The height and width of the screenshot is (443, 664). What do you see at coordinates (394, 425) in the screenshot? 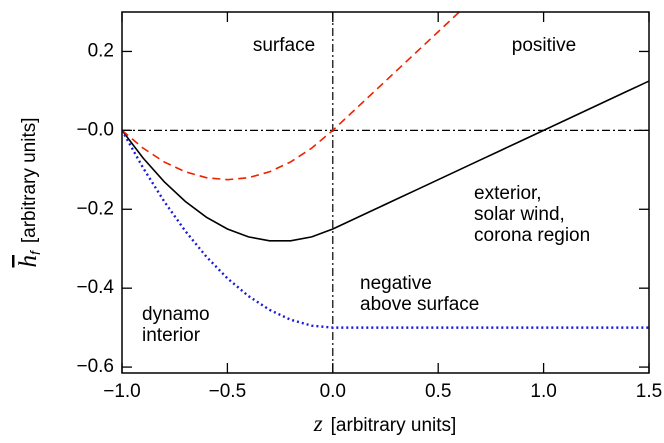
I see `x-label-units: [arbitrary units]` at bounding box center [394, 425].